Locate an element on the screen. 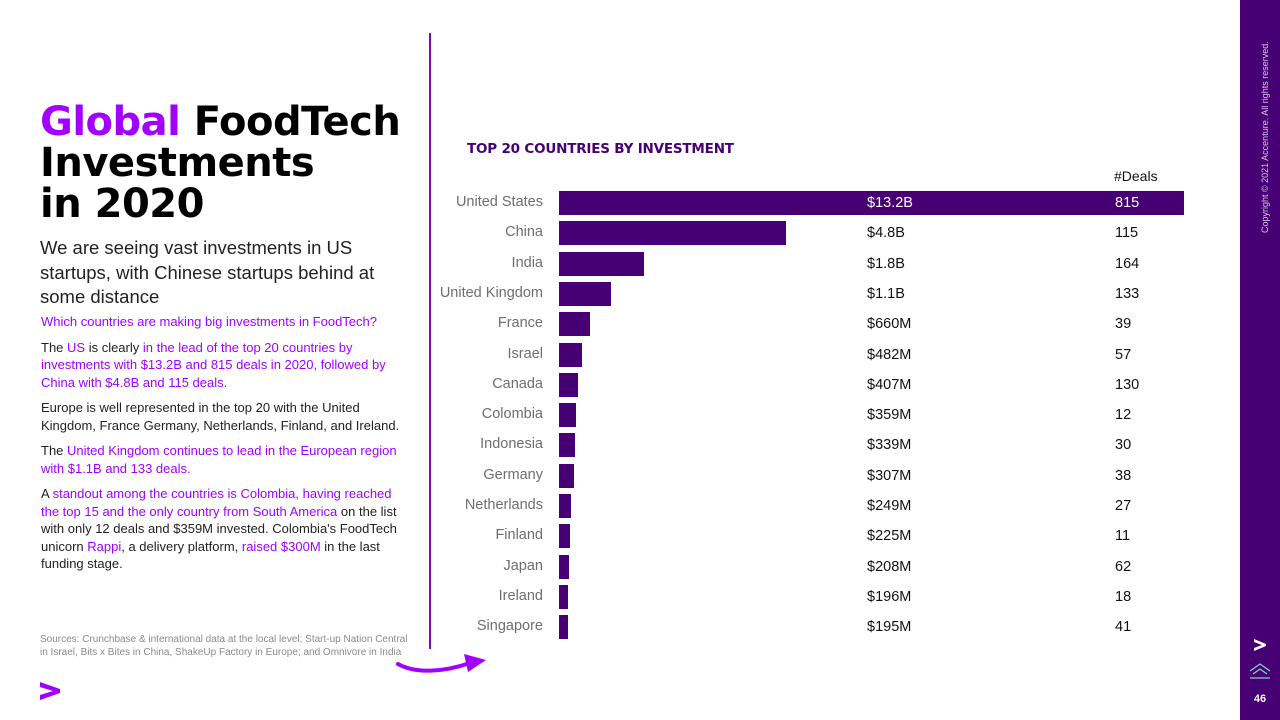 The image size is (1280, 720). country-label: United States is located at coordinates (499, 202).